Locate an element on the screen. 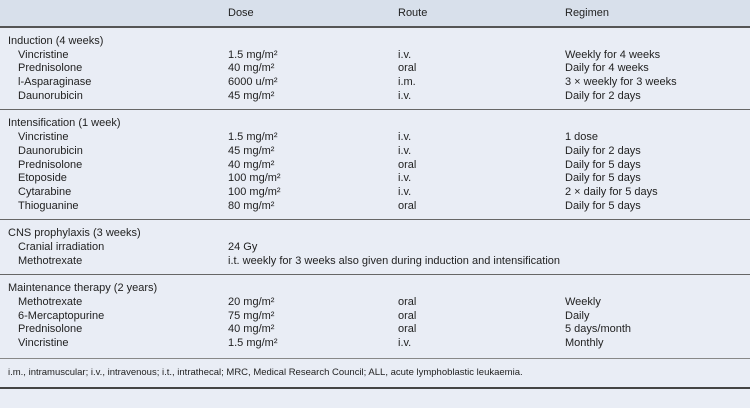 The height and width of the screenshot is (408, 750). cell-drug: Cytarabine is located at coordinates (45, 191).